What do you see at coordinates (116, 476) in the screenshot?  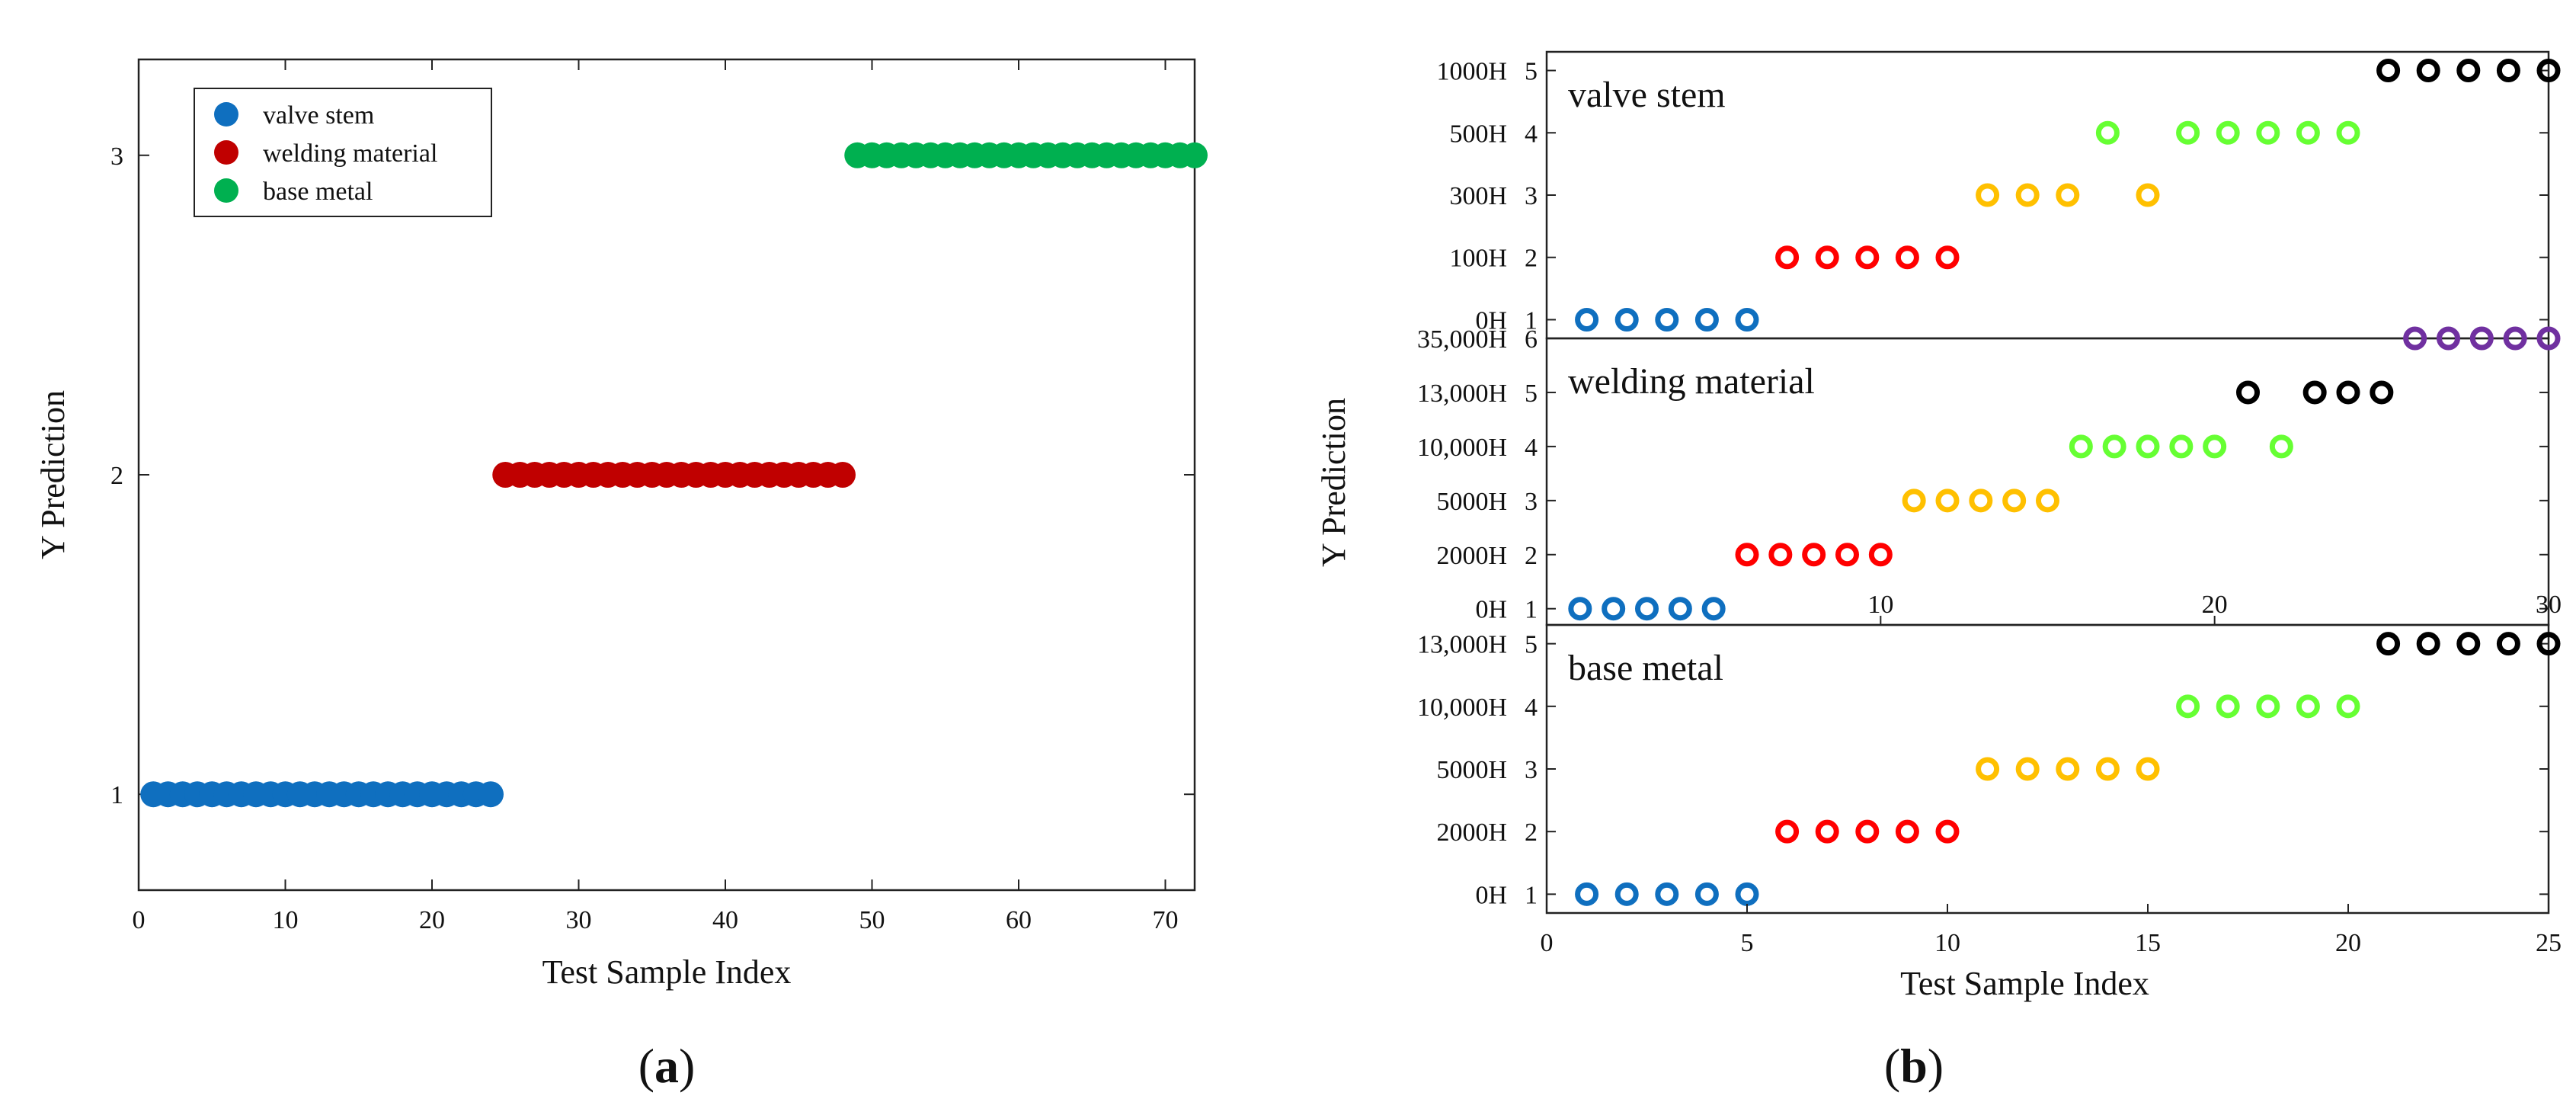 I see `y-tick-label-a: 2` at bounding box center [116, 476].